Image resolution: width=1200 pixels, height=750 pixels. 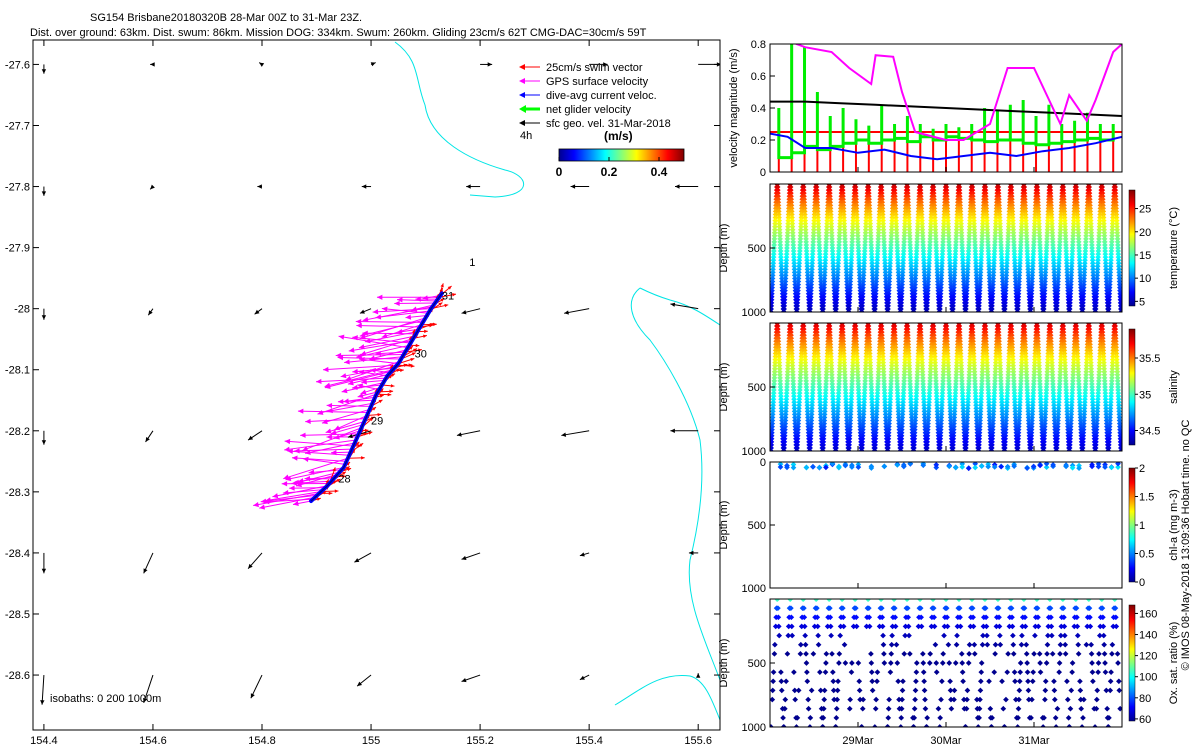 I want to click on map-x-tick-label: 155.4, so click(x=589, y=741).